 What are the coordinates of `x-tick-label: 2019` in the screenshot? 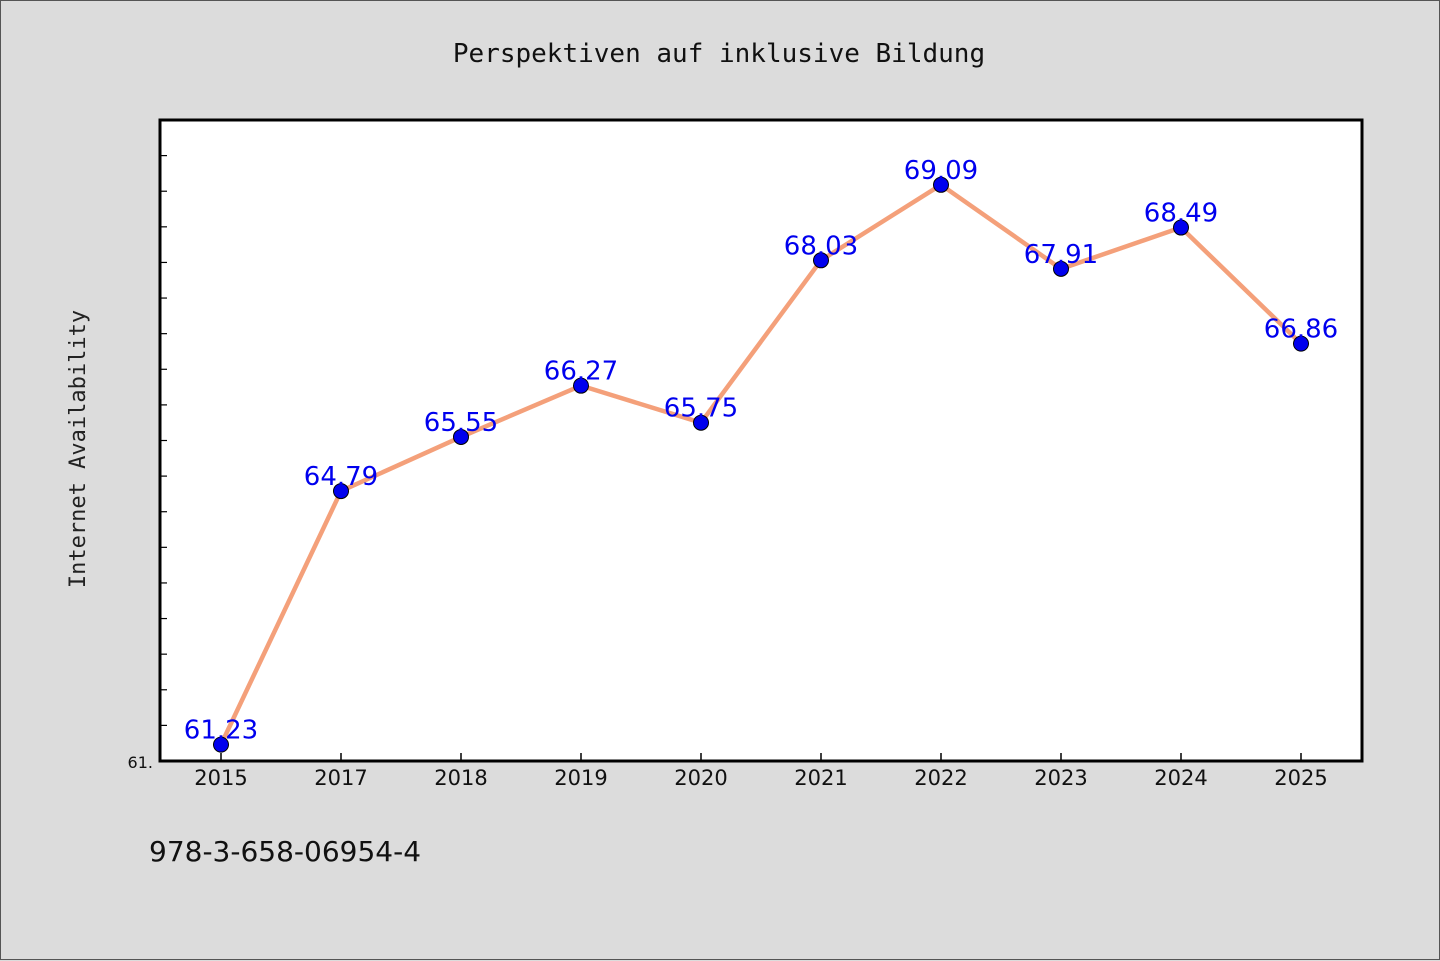 It's located at (580, 778).